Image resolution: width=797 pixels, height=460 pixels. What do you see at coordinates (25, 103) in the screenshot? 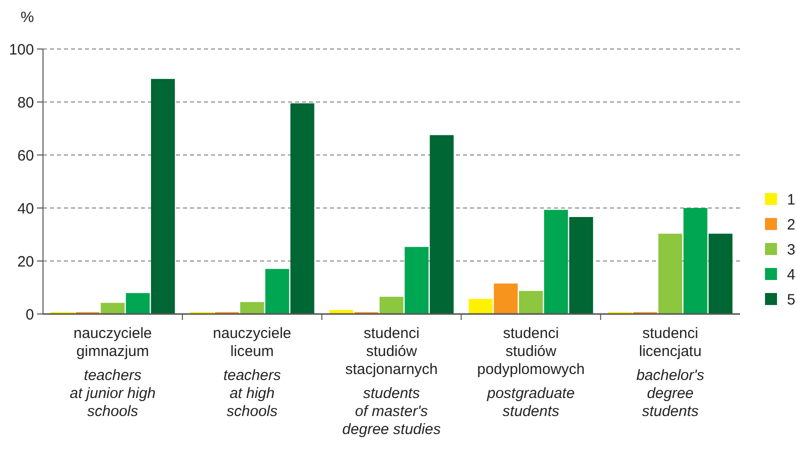
I see `y-tick-label: 80` at bounding box center [25, 103].